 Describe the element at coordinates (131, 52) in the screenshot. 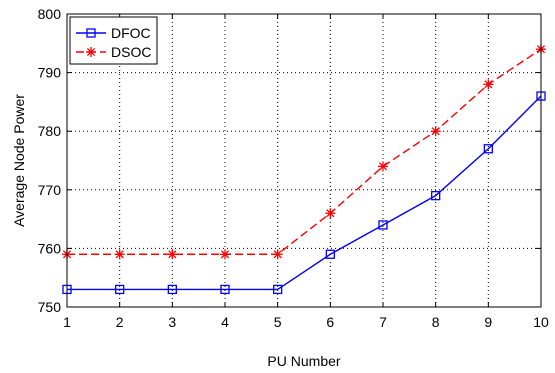

I see `legend-label: DSOC` at that location.